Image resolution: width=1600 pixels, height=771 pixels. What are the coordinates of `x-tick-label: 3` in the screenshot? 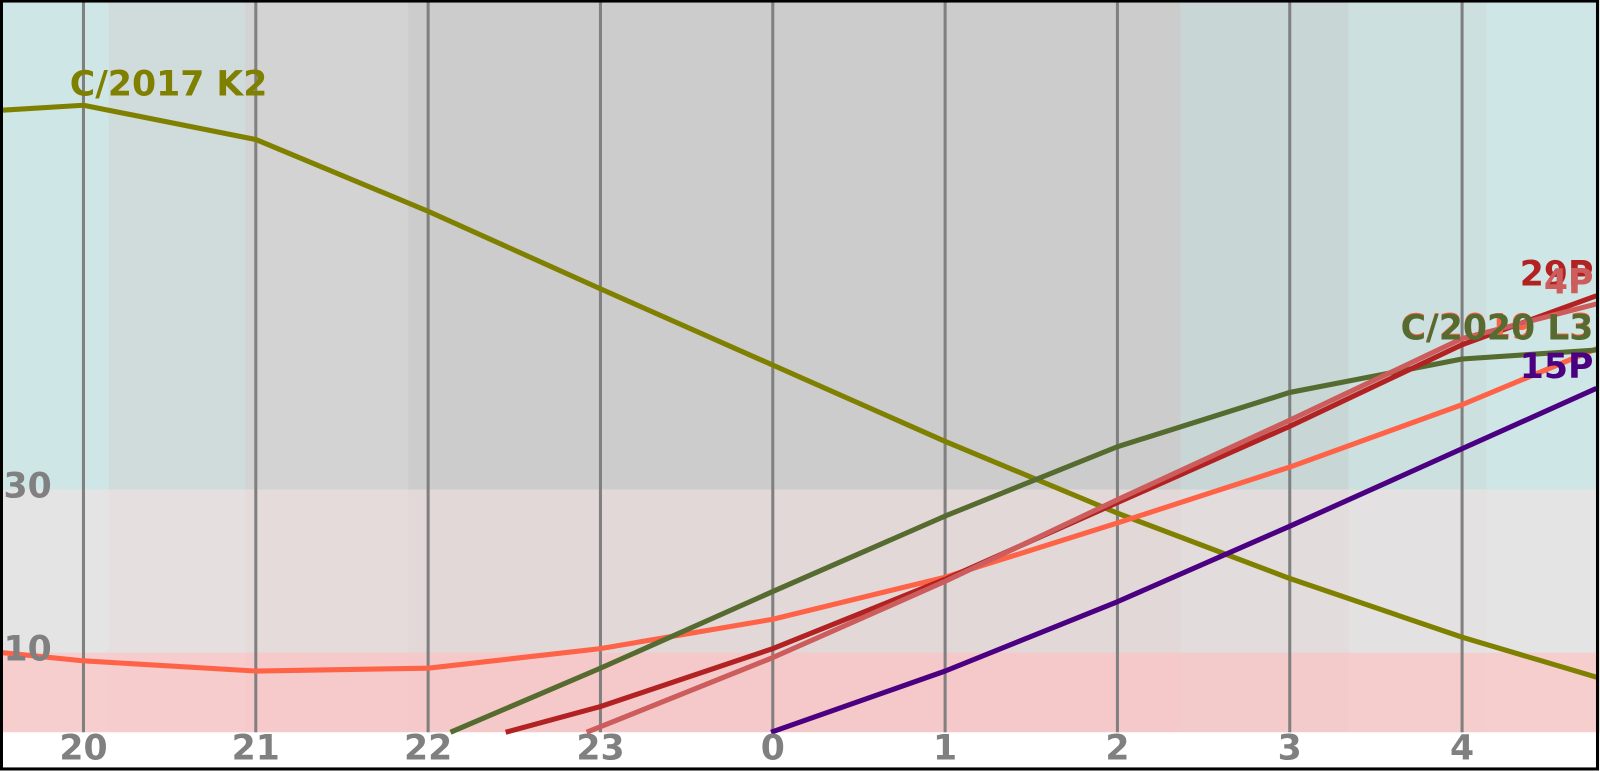 It's located at (1290, 749).